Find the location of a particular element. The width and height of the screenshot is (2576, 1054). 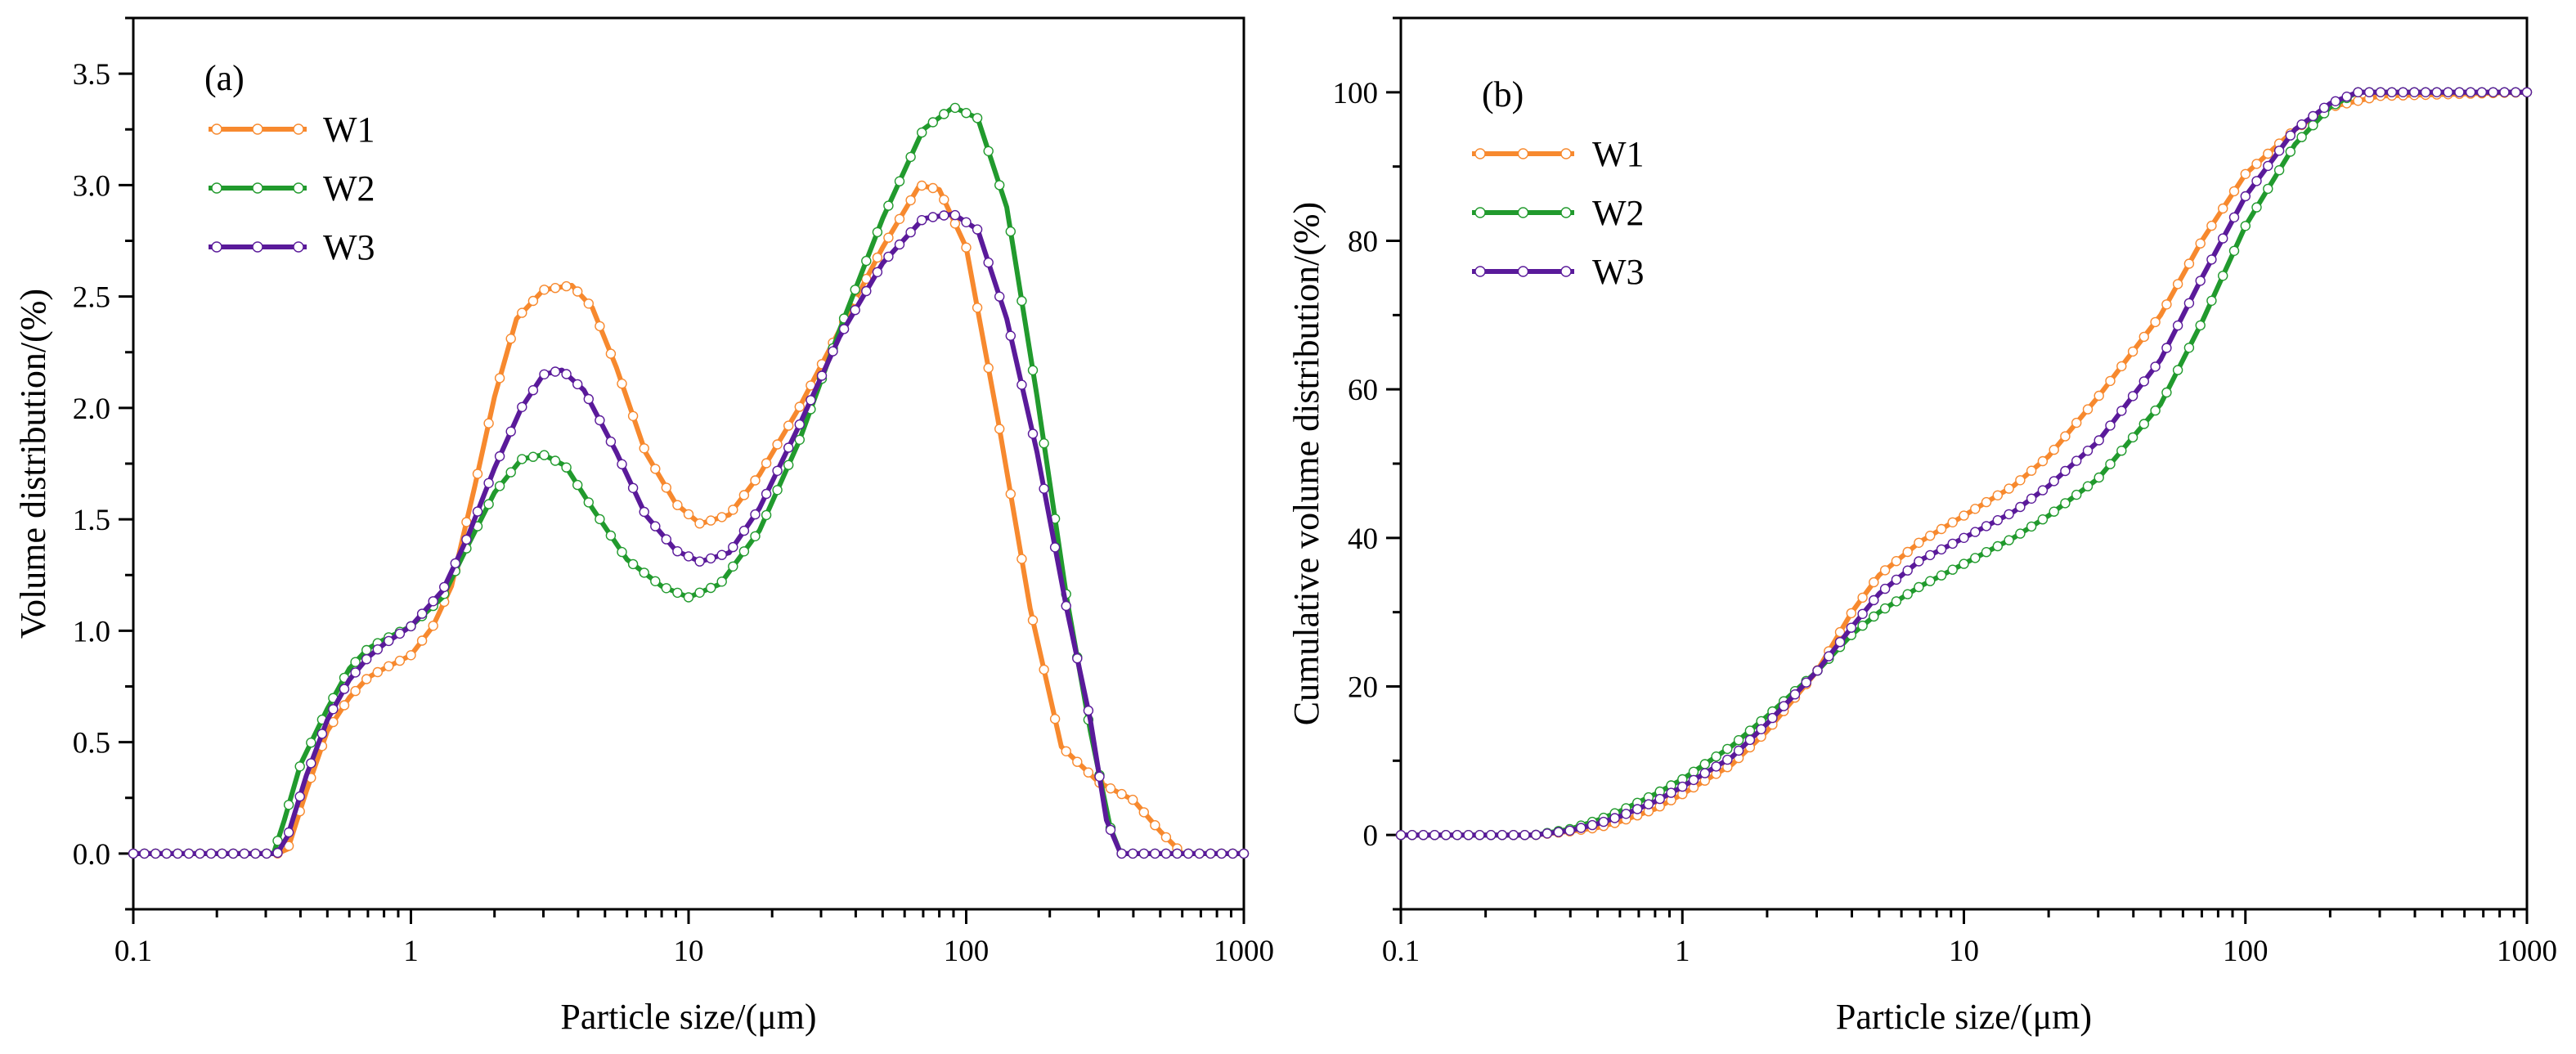

panel-label: (a) is located at coordinates (224, 78).